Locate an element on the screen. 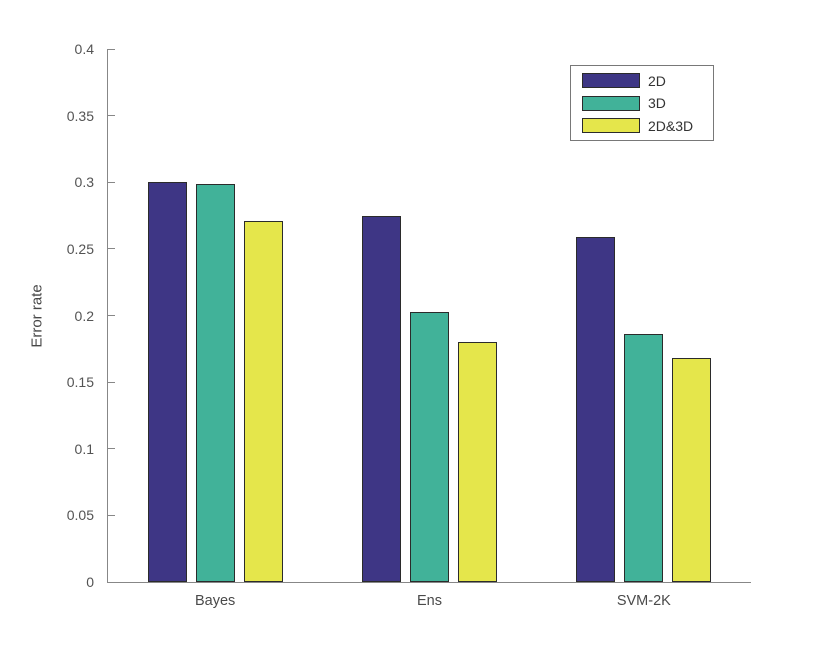 The width and height of the screenshot is (830, 656). bar-ens-2d-3d is located at coordinates (477, 462).